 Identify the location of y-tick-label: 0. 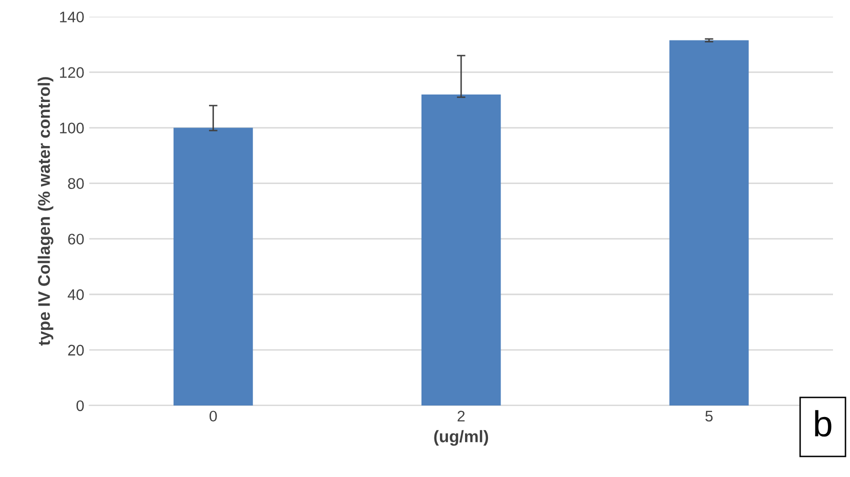
(80, 406).